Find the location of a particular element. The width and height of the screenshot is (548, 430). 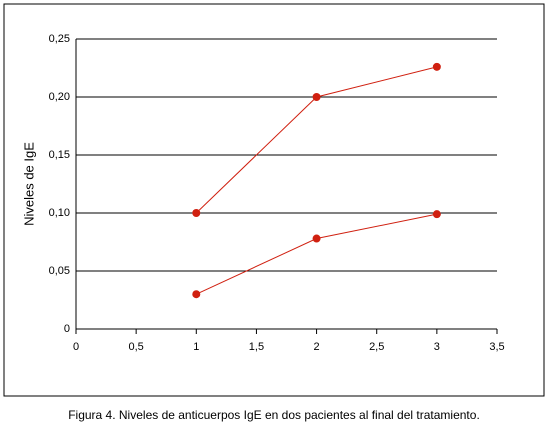

y-axis-label: Niveles de IgE is located at coordinates (28, 184).